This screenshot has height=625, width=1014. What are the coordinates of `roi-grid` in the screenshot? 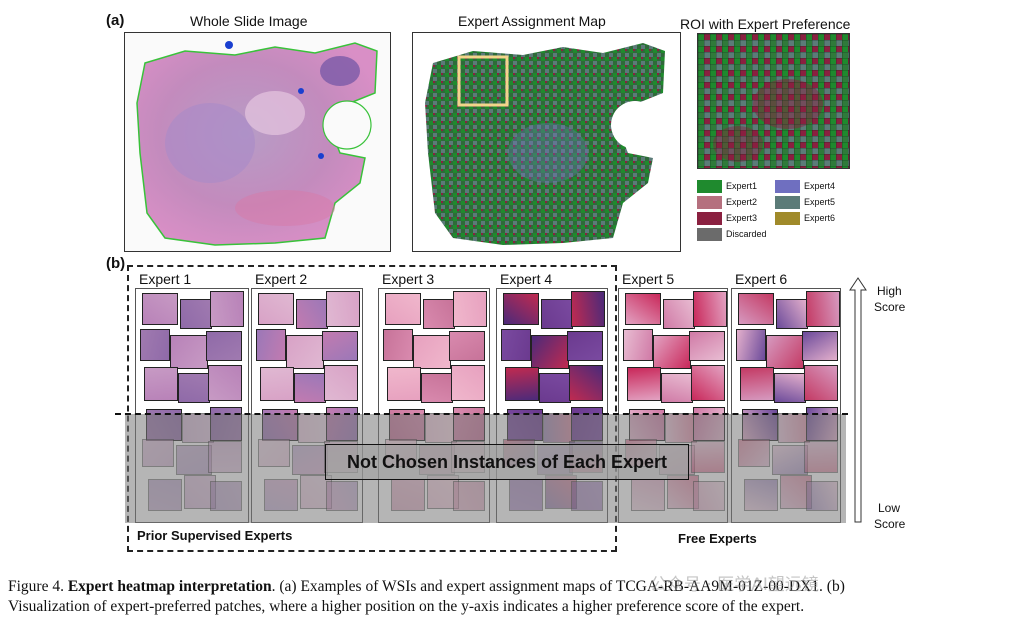 It's located at (773, 101).